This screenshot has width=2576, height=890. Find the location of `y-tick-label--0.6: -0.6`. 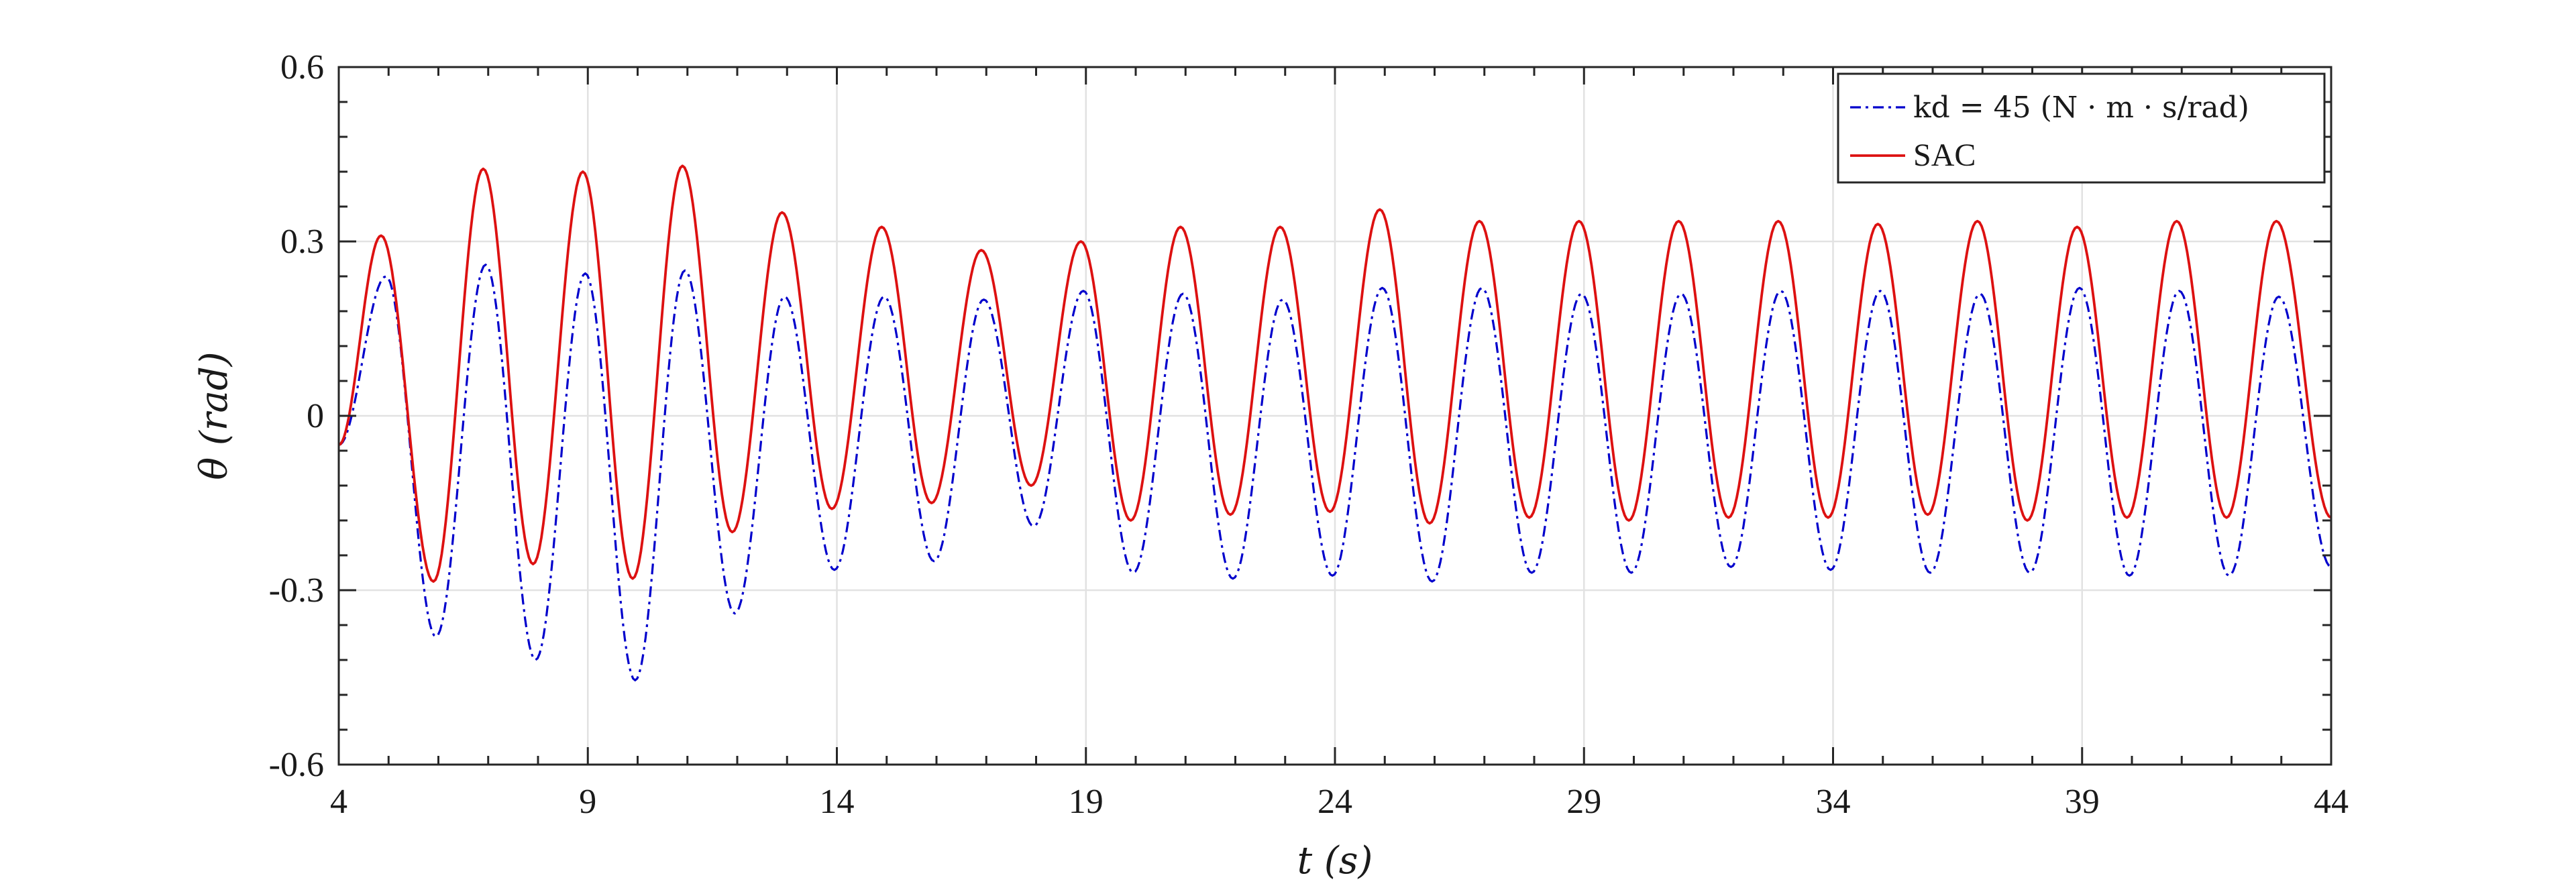

y-tick-label--0.6: -0.6 is located at coordinates (296, 765).